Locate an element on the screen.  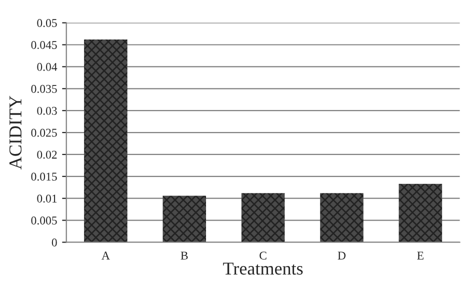
y-tick-label: 0.03 is located at coordinates (47, 110).